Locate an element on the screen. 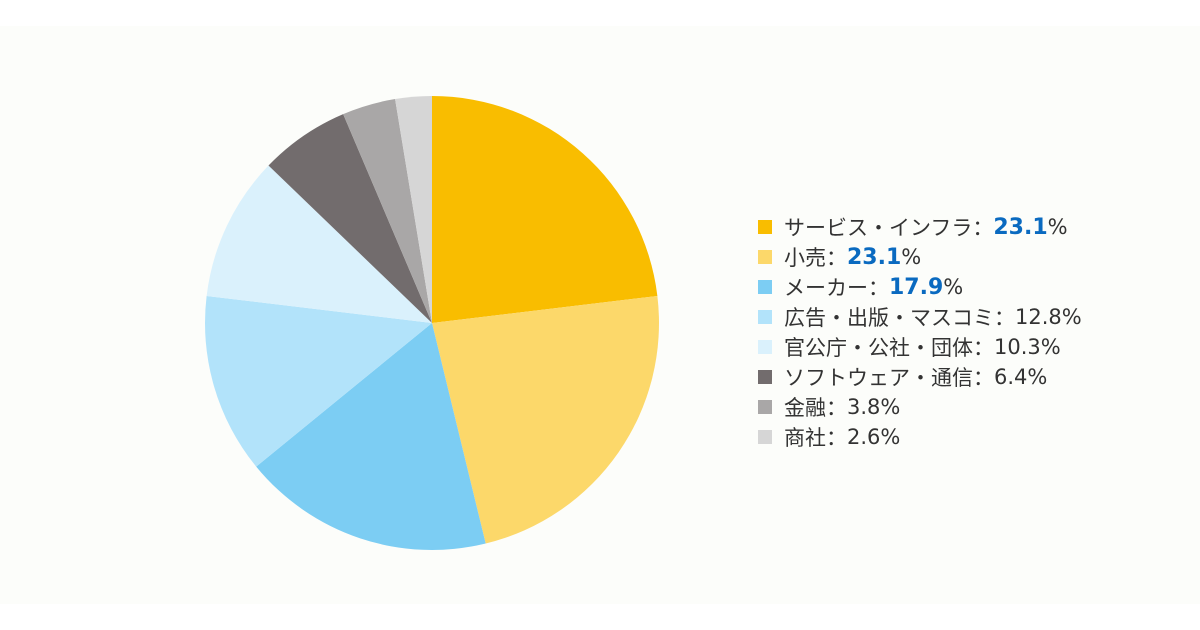 This screenshot has height=630, width=1200. legend-item-8: 商社： 2.6% is located at coordinates (920, 437).